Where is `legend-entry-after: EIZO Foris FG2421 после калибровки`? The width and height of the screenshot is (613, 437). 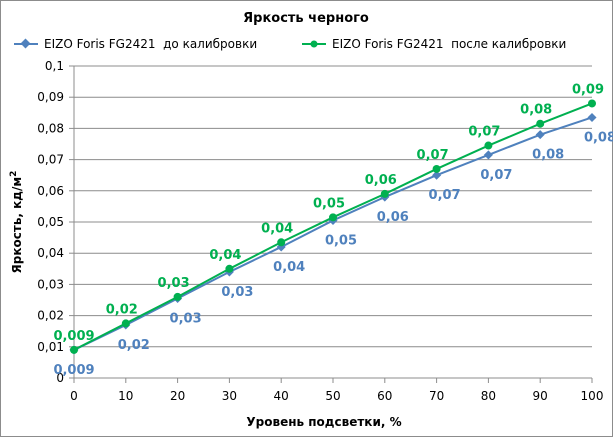
legend-entry-after: EIZO Foris FG2421 после калибровки is located at coordinates (434, 44).